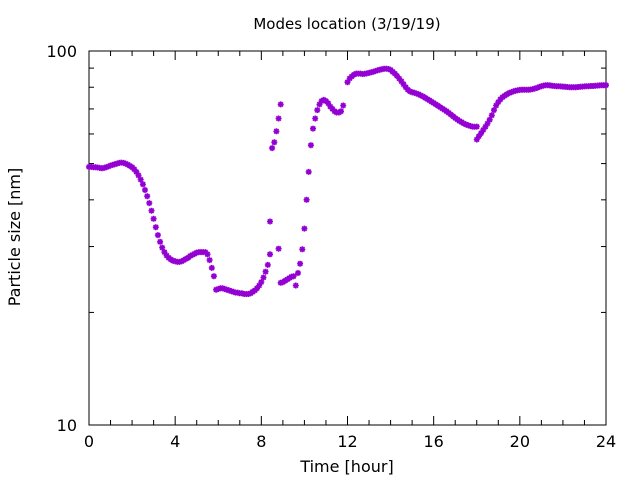 The width and height of the screenshot is (640, 480). Describe the element at coordinates (89, 441) in the screenshot. I see `x-tick-label: 0` at that location.